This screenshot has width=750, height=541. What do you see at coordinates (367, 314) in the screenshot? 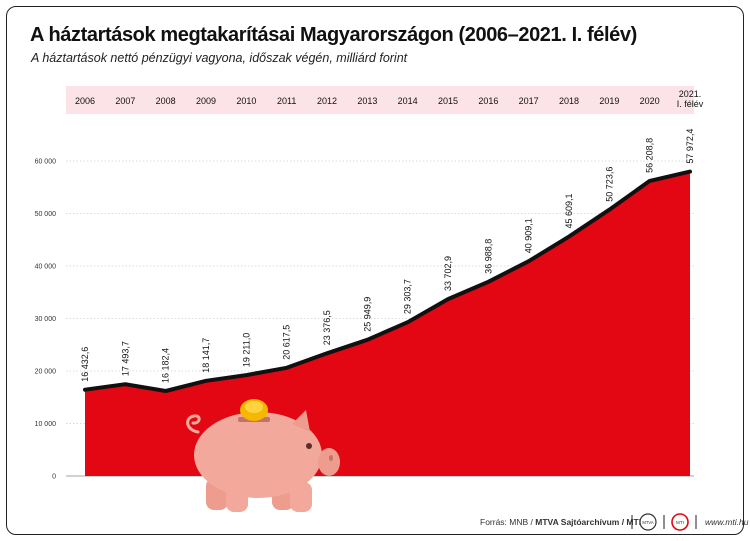
I see `data-label: 25 949,9` at bounding box center [367, 314].